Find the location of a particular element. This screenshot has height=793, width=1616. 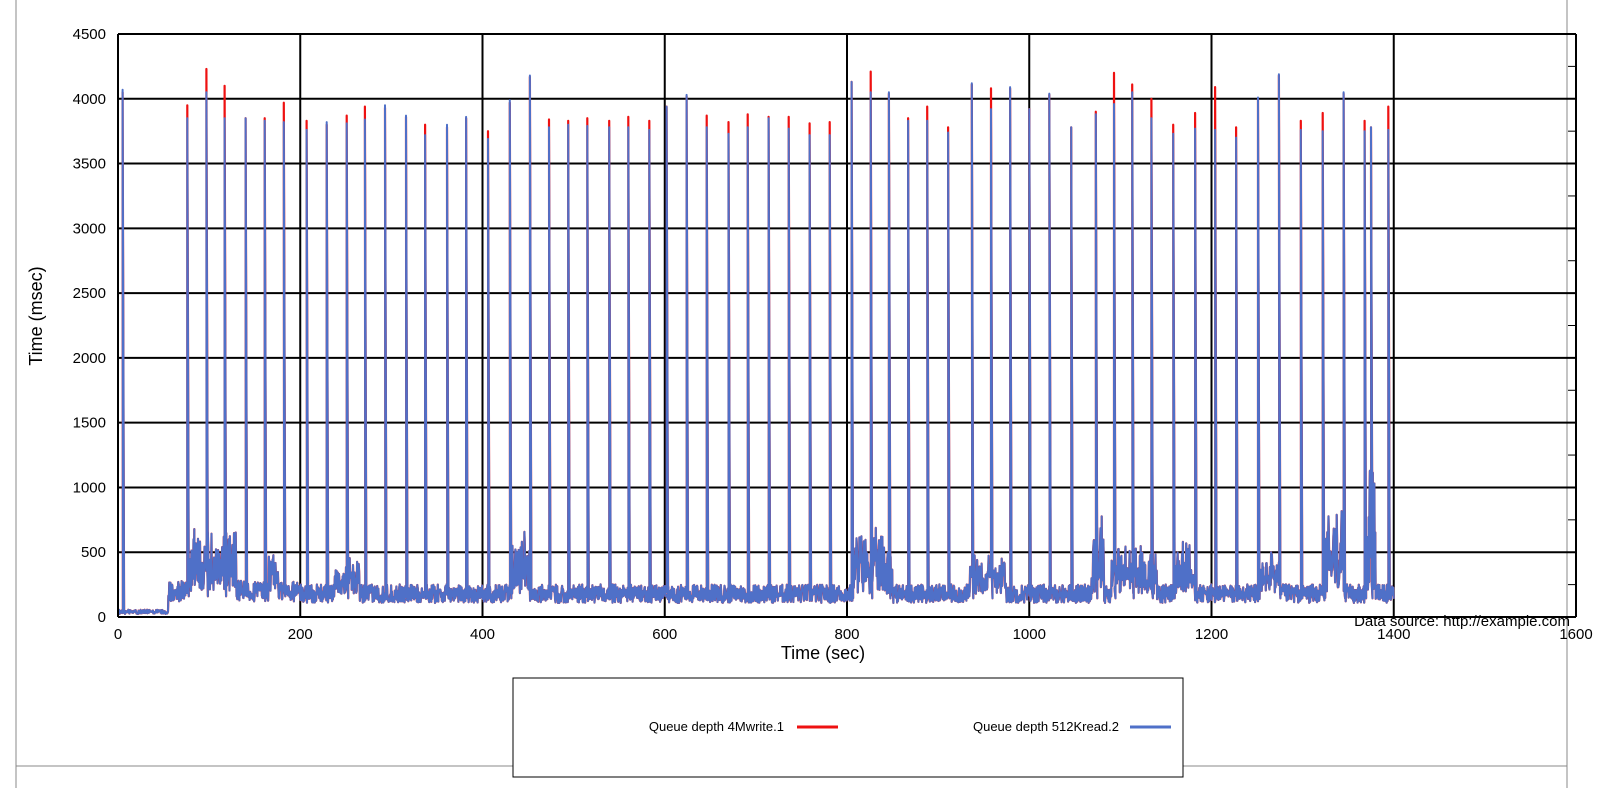

y-tick-label: 4500 is located at coordinates (89, 34).